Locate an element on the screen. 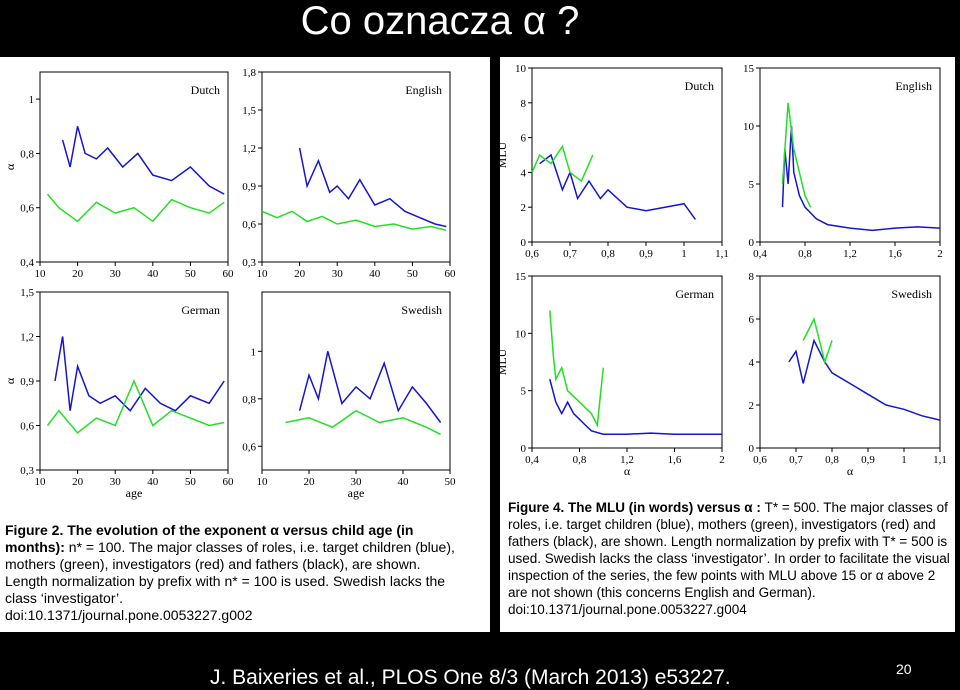 The height and width of the screenshot is (690, 960). y-tick-label: 0,3 is located at coordinates (249, 263).